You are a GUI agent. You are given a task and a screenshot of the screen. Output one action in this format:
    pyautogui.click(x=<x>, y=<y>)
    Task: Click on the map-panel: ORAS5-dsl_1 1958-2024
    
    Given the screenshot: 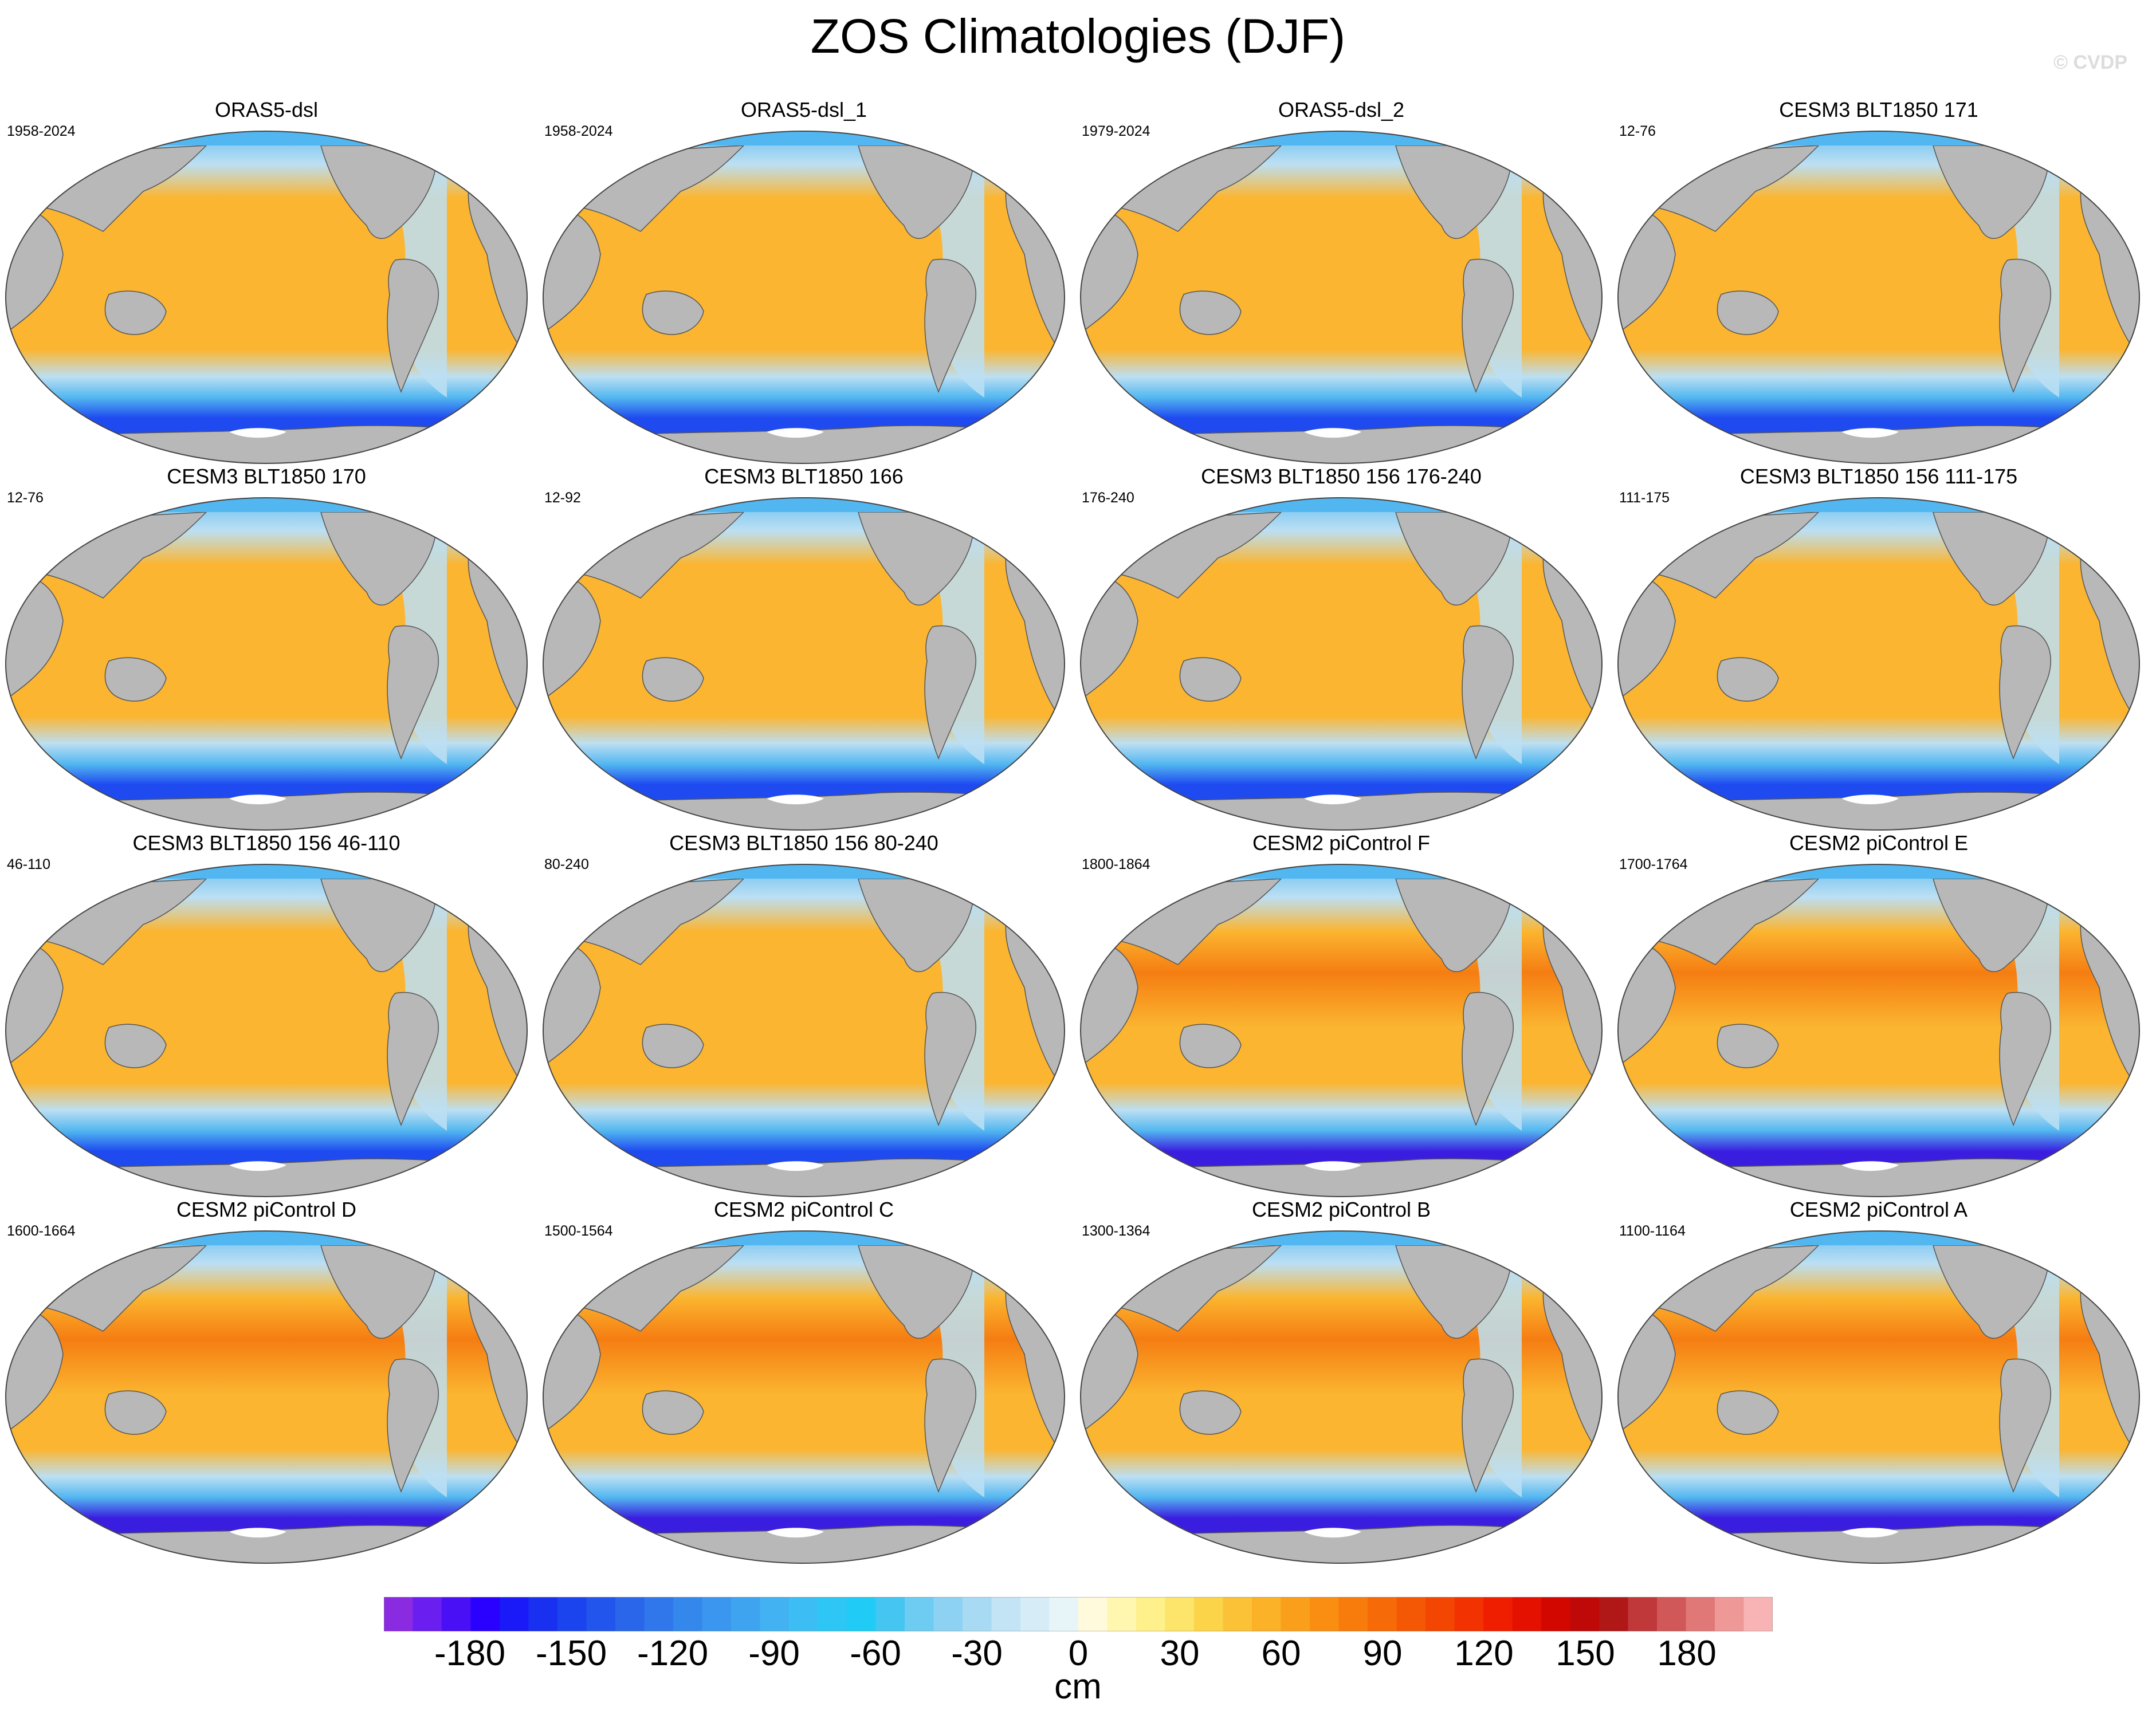 What is the action you would take?
    pyautogui.click(x=803, y=283)
    